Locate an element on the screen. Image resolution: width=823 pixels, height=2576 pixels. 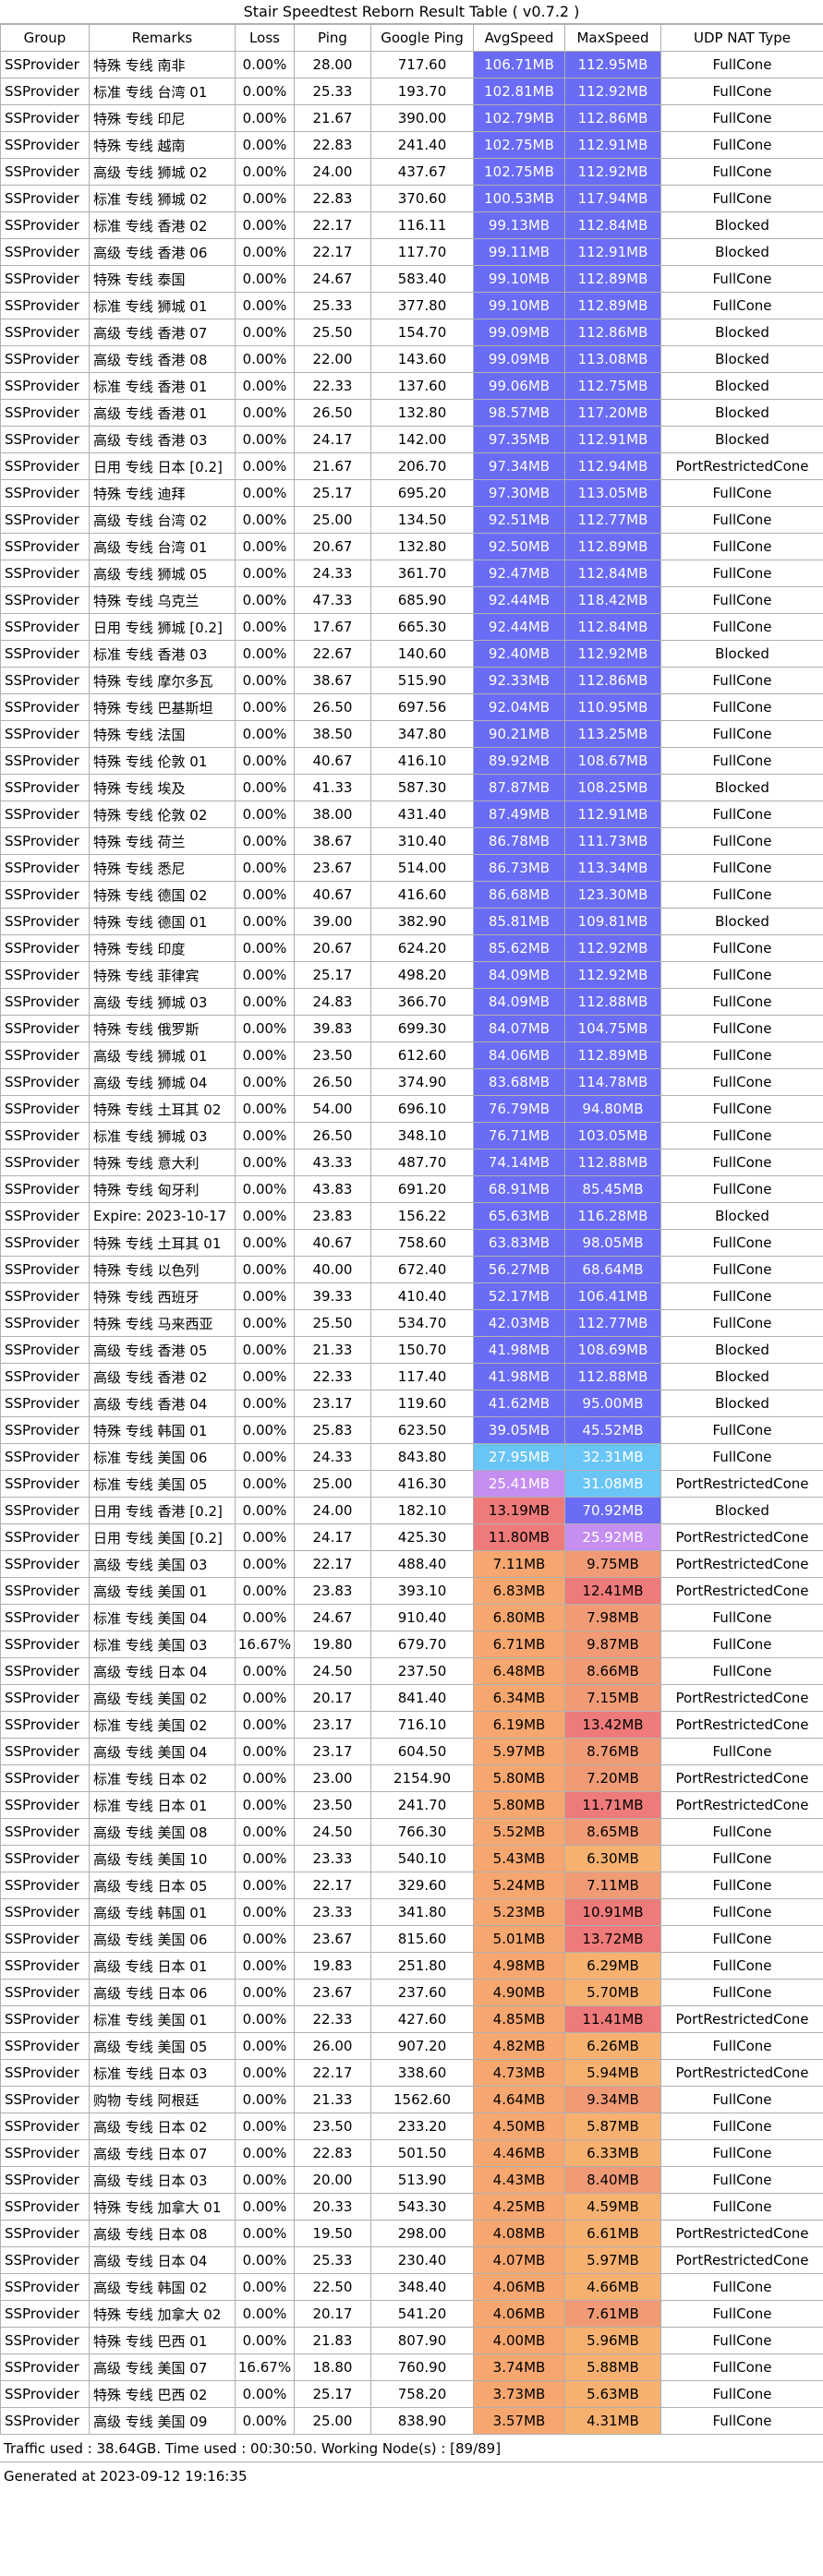
cell-max-speed: 8.66MB is located at coordinates (612, 1671).